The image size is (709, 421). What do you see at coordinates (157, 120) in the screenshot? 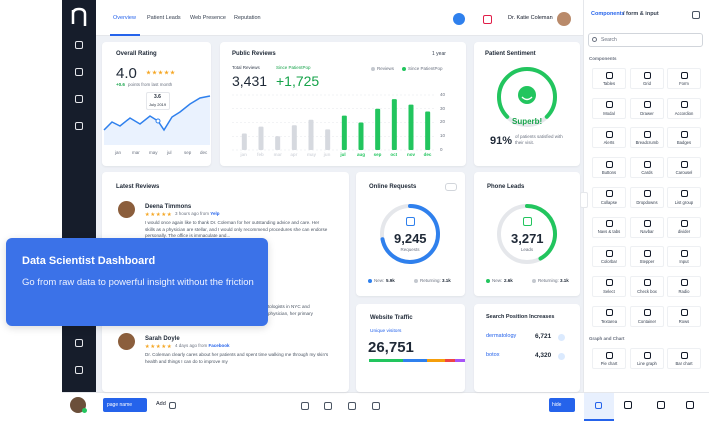
I see `rating-line-chart` at bounding box center [157, 120].